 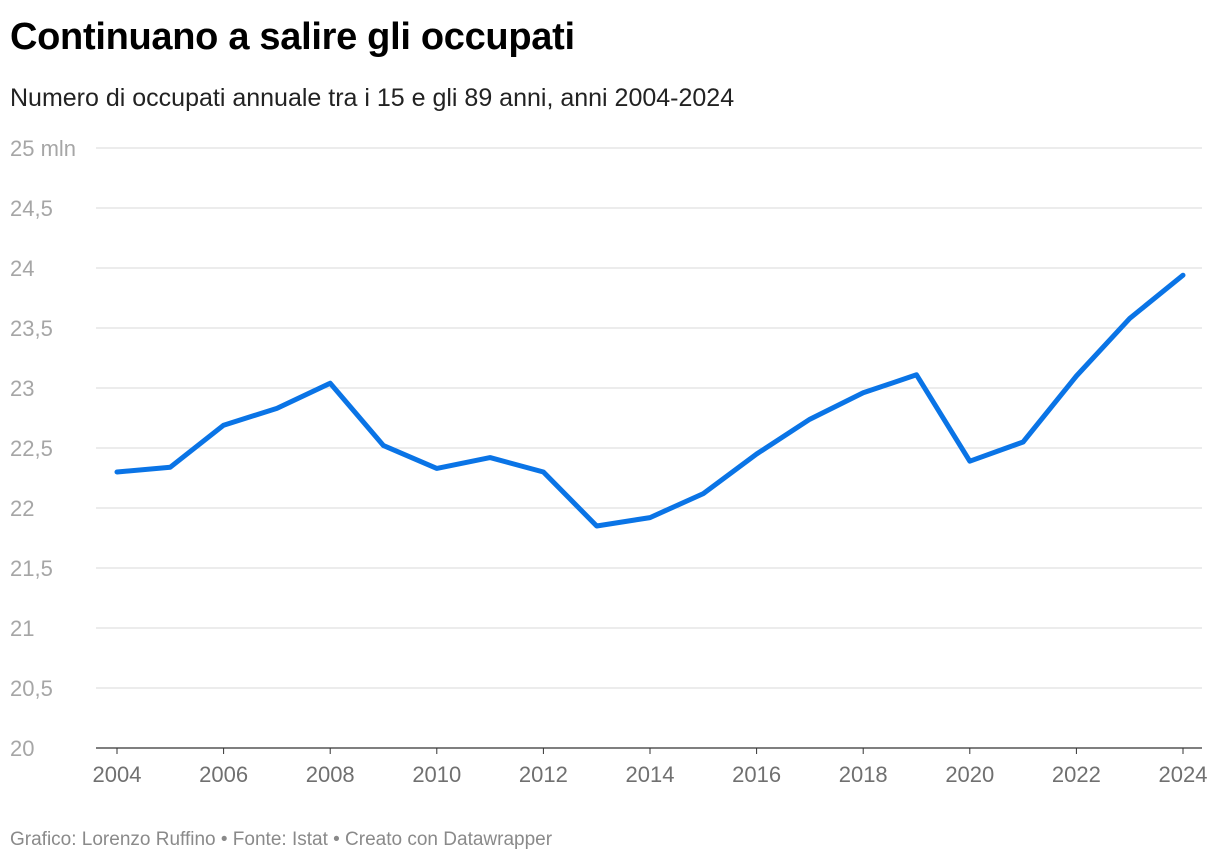 What do you see at coordinates (330, 774) in the screenshot?
I see `x-tick-label: 2008` at bounding box center [330, 774].